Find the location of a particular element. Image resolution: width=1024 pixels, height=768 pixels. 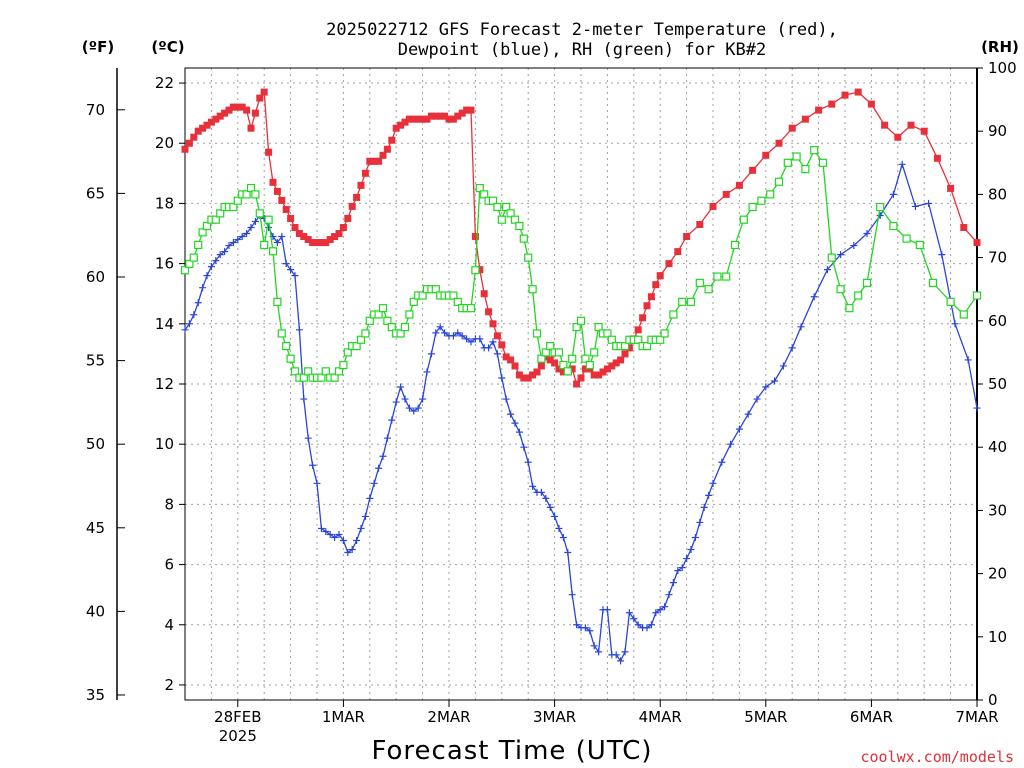

celsius-tick-label: 2 is located at coordinates (169, 685).